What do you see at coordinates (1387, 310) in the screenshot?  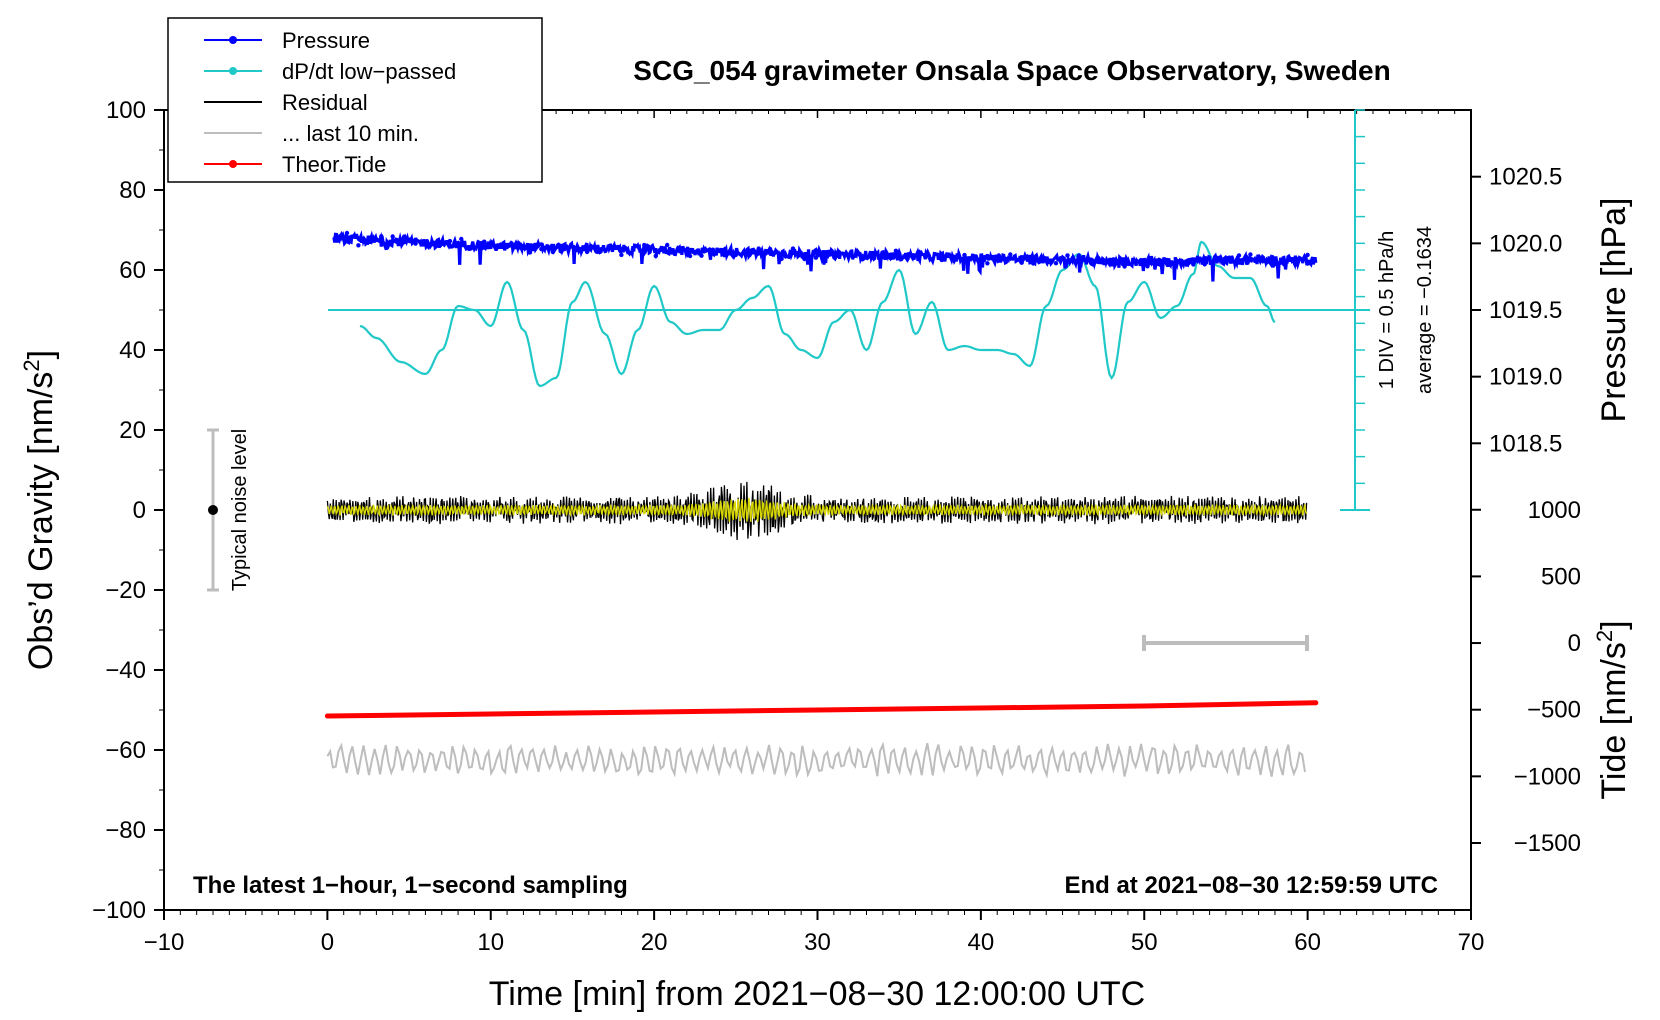 I see `dpdt-scale-label: 1 DIV = 0.5 hPa/h` at bounding box center [1387, 310].